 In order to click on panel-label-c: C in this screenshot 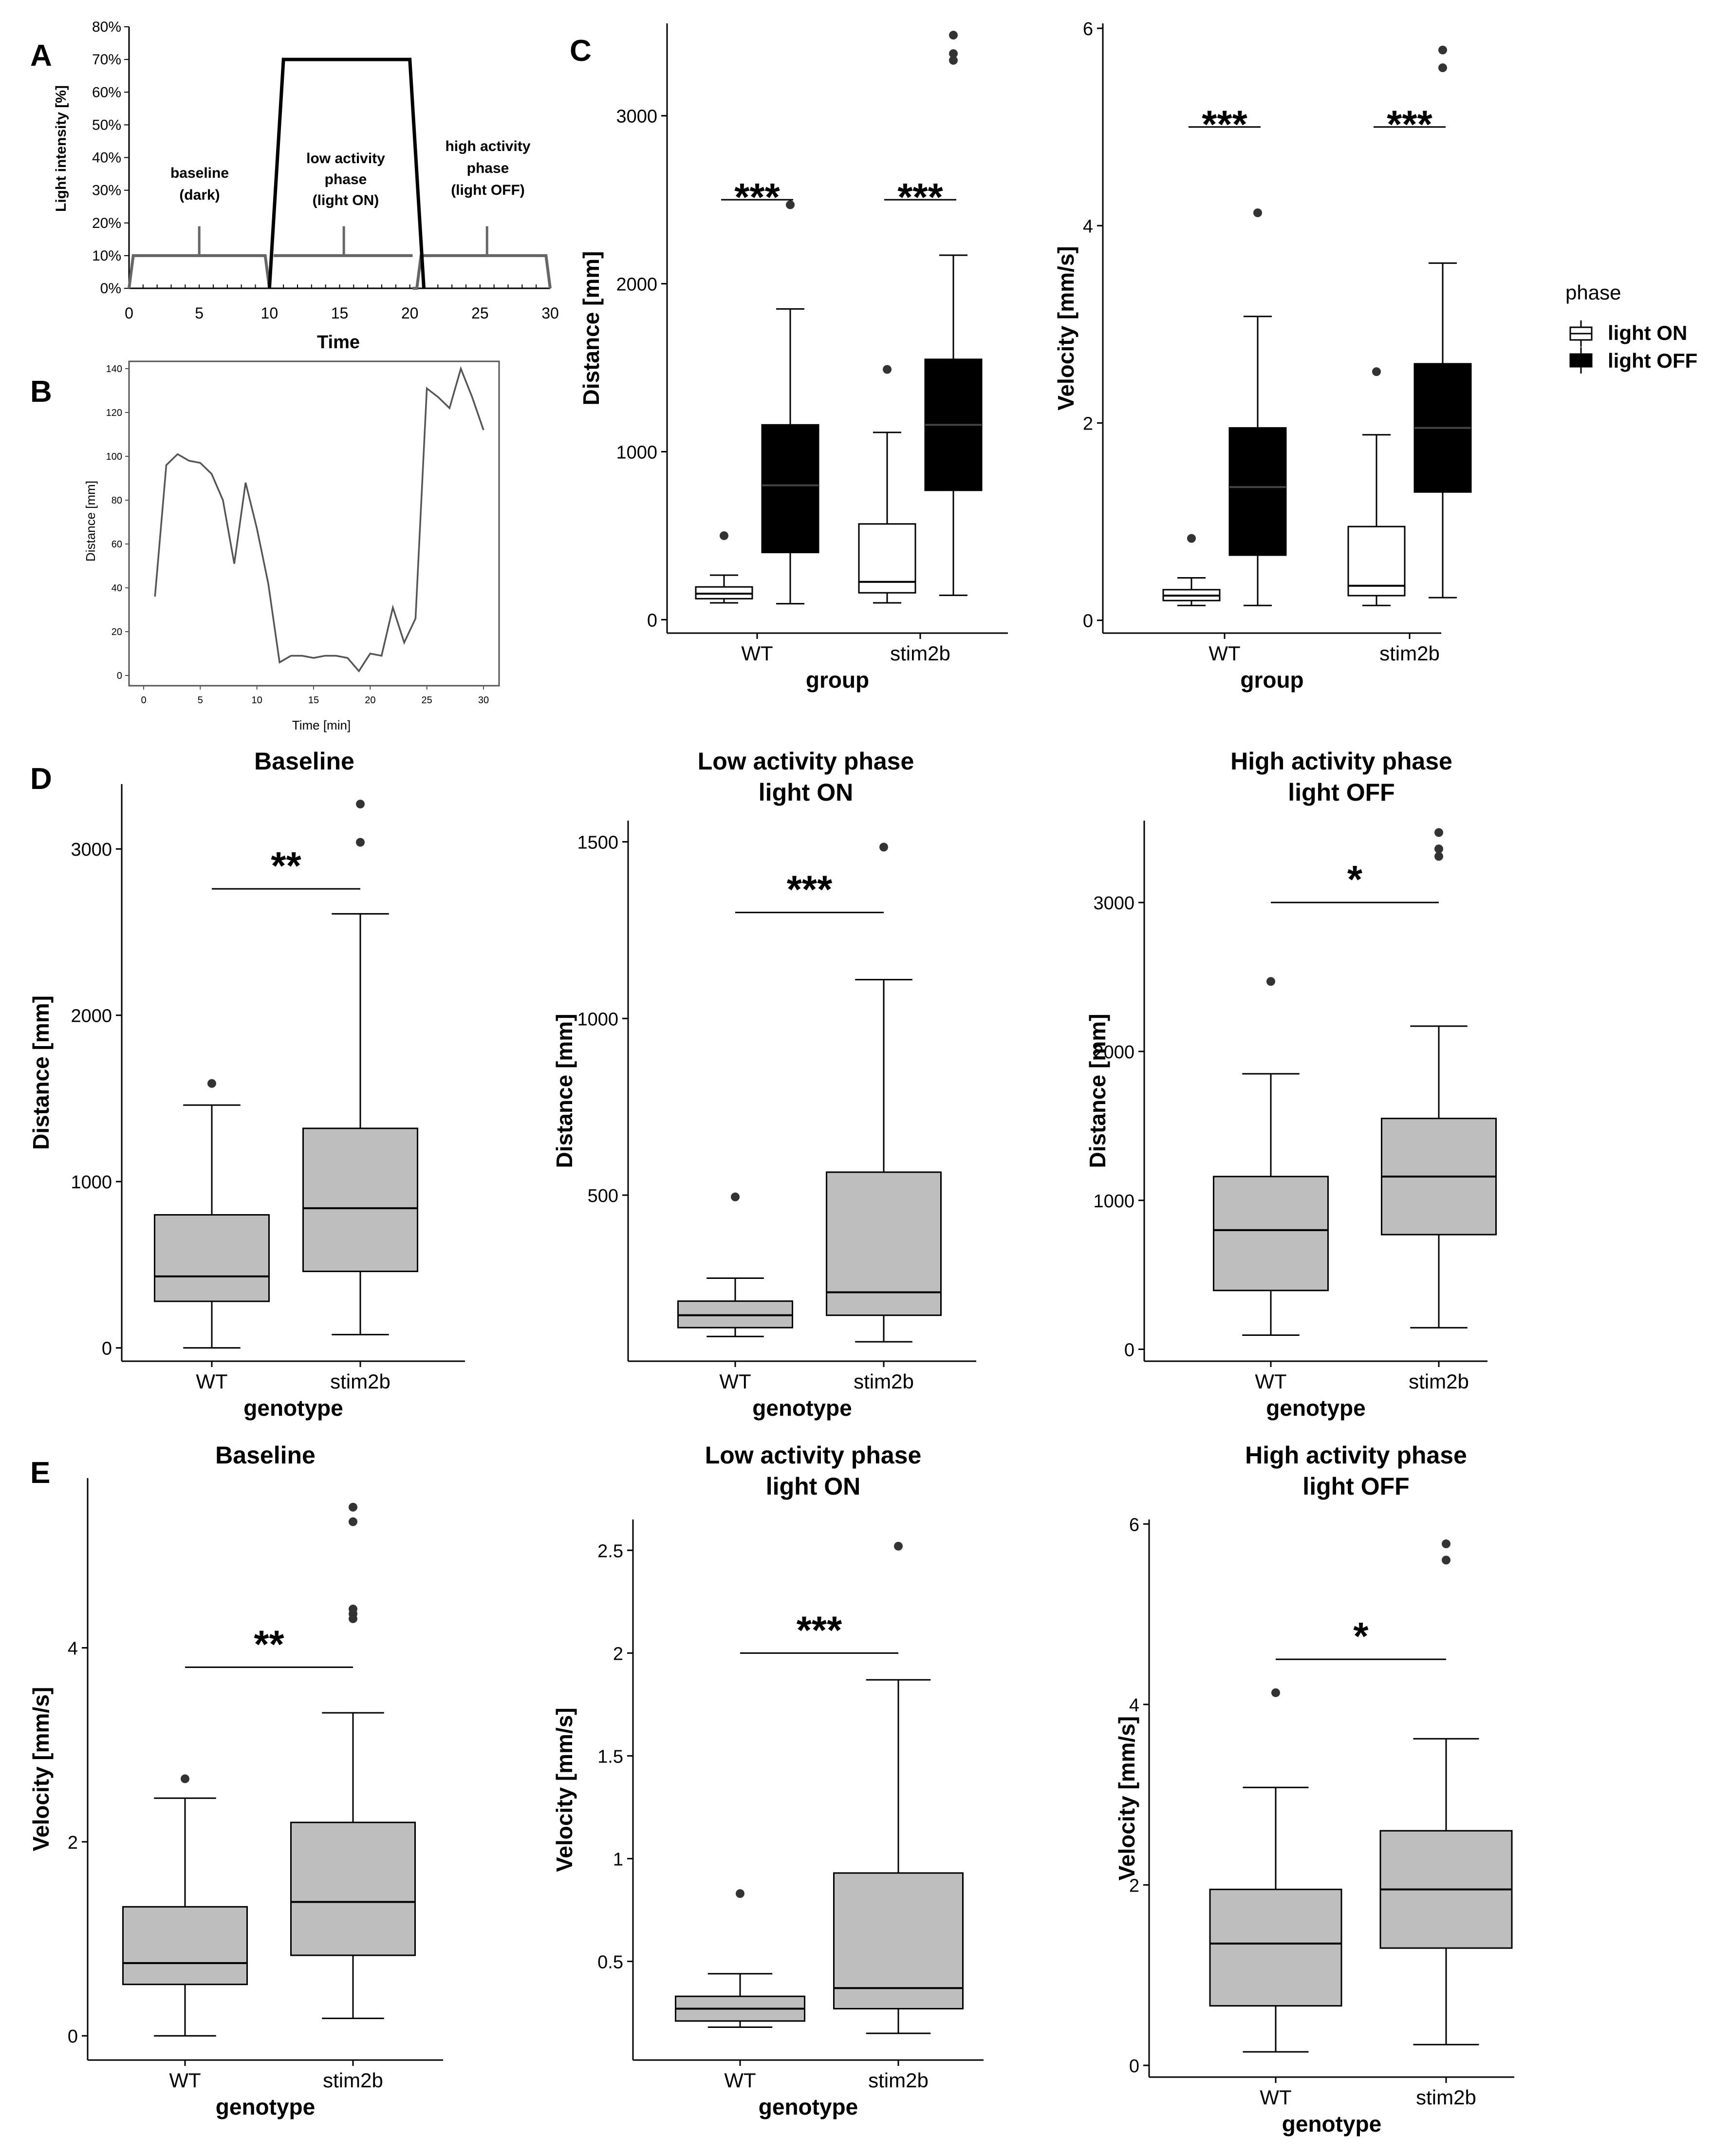, I will do `click(581, 51)`.